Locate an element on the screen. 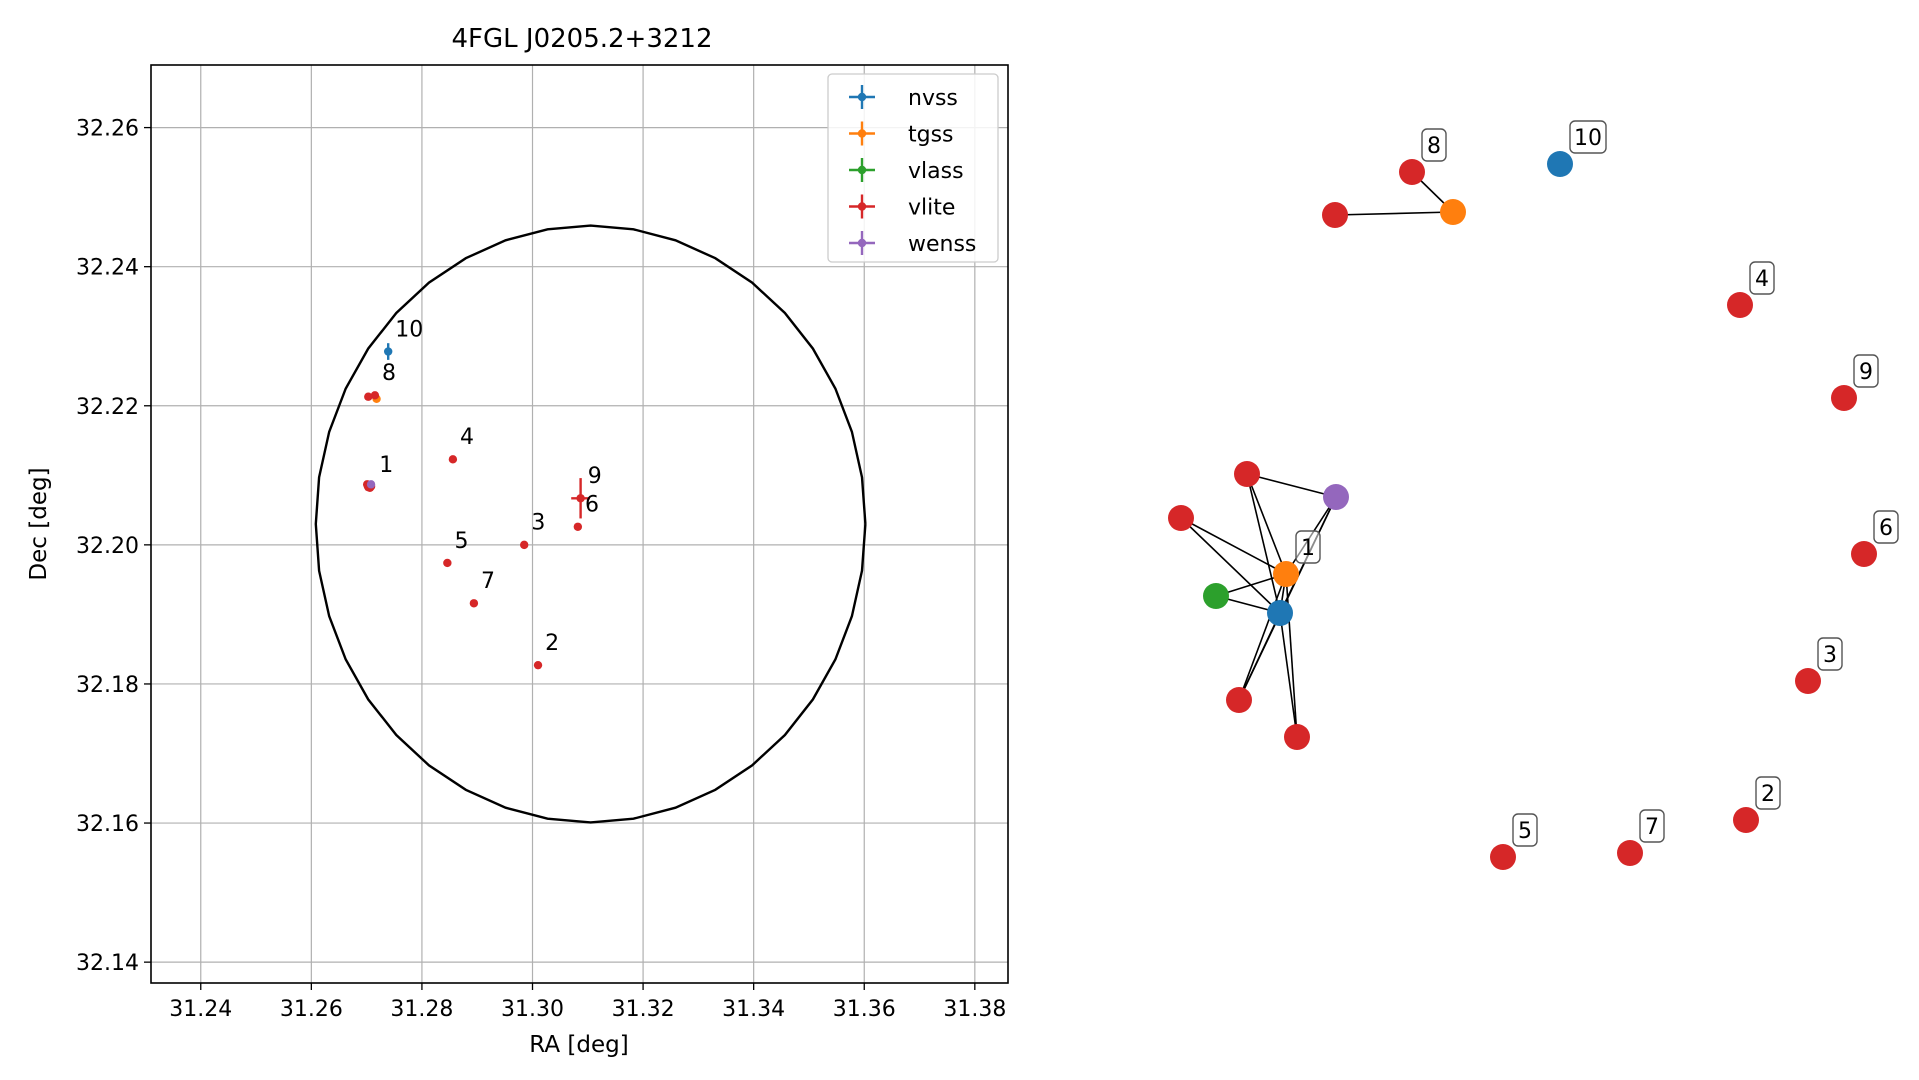 The image size is (1919, 1080). legend-dot-vlass is located at coordinates (862, 170).